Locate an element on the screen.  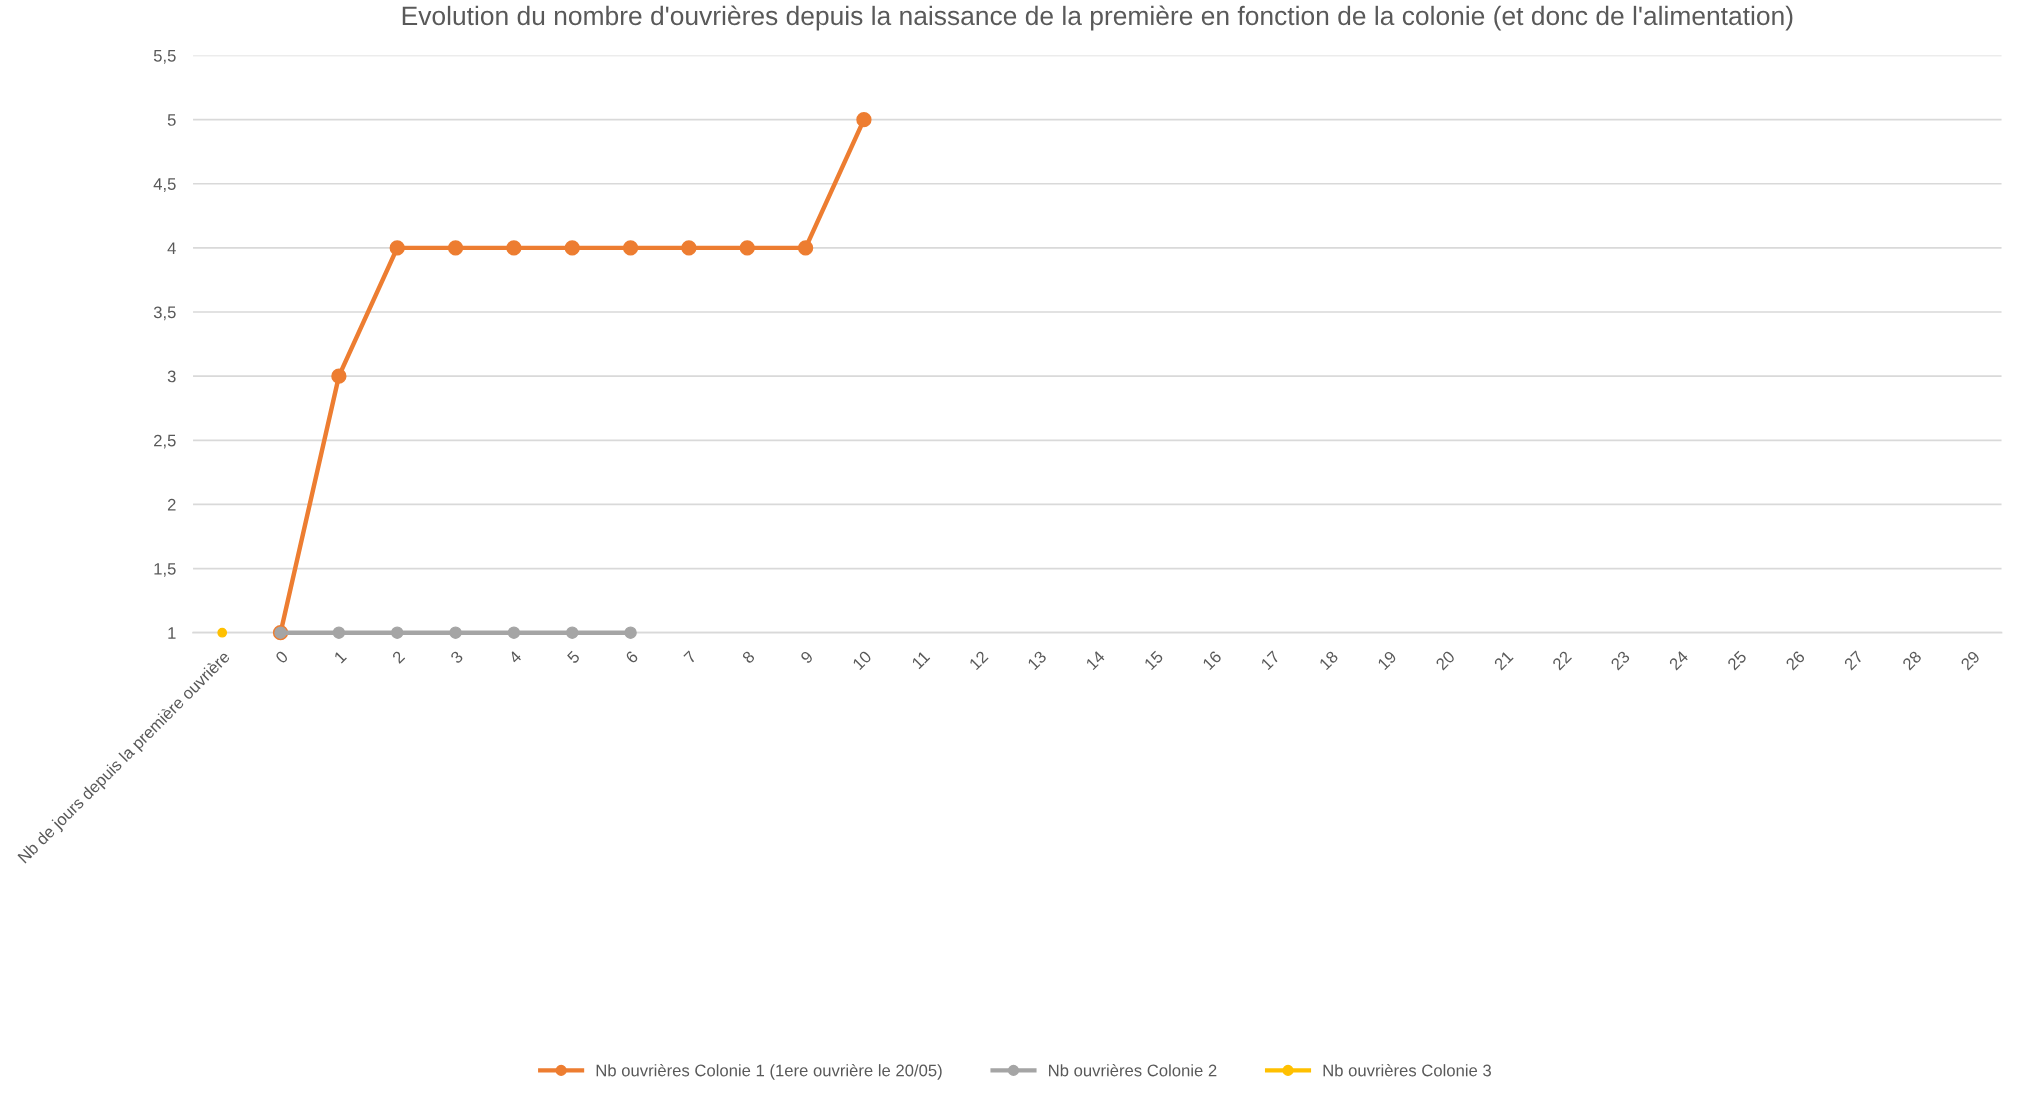
x-tick-label: 7 is located at coordinates (690, 657).